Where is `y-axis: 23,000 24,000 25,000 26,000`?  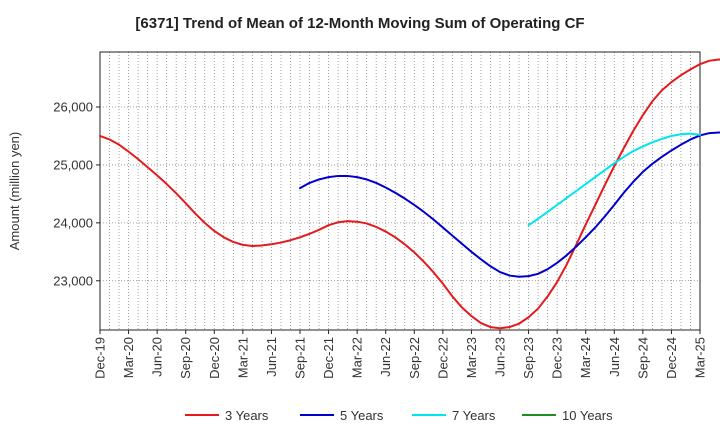 y-axis: 23,000 24,000 25,000 26,000 is located at coordinates (76, 194).